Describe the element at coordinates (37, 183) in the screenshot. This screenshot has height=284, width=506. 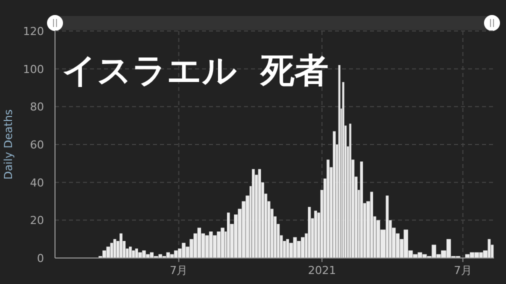
I see `y-tick-label: 40` at that location.